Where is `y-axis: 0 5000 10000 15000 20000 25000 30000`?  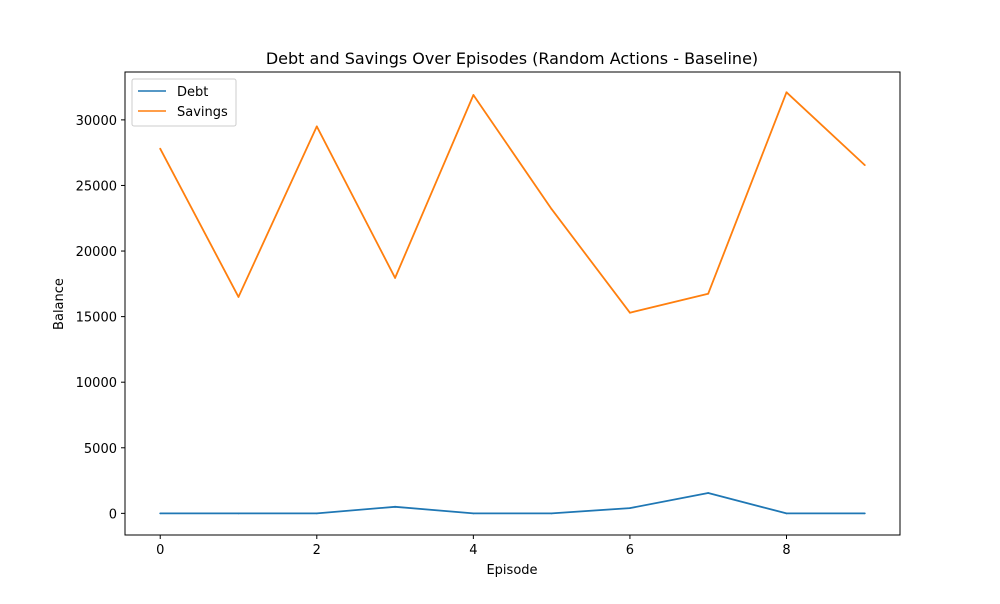
y-axis: 0 5000 10000 15000 20000 25000 30000 is located at coordinates (100, 318).